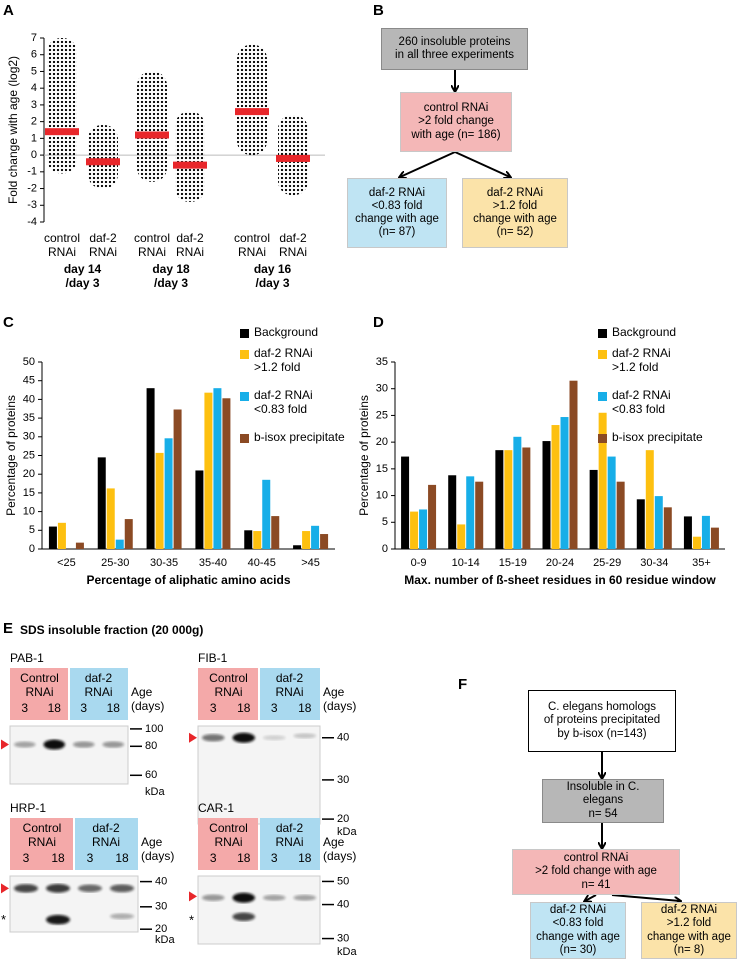  I want to click on group-header: Control RNAi, so click(228, 835).